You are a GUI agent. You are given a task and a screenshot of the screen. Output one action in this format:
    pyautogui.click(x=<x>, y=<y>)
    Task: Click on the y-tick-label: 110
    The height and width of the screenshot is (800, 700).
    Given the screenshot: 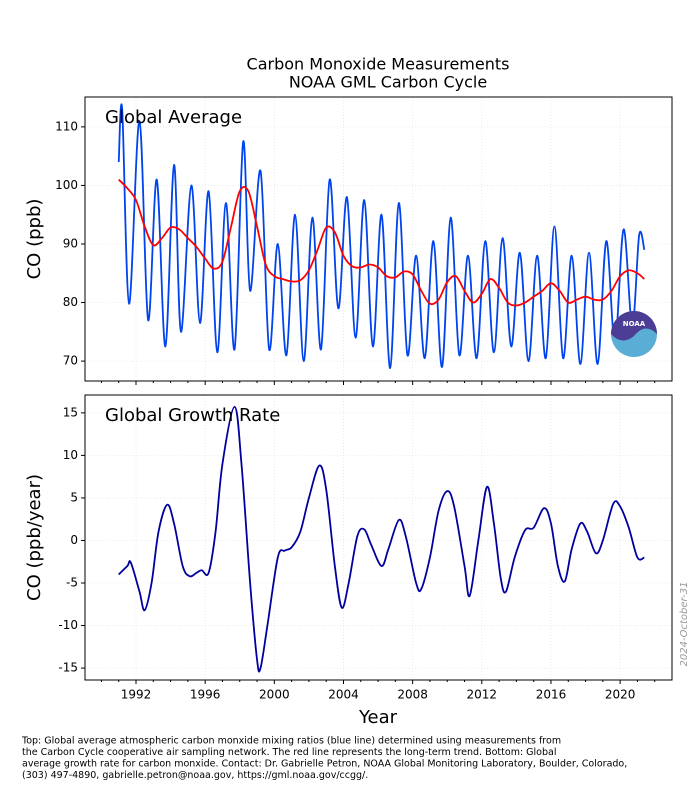 What is the action you would take?
    pyautogui.click(x=66, y=126)
    